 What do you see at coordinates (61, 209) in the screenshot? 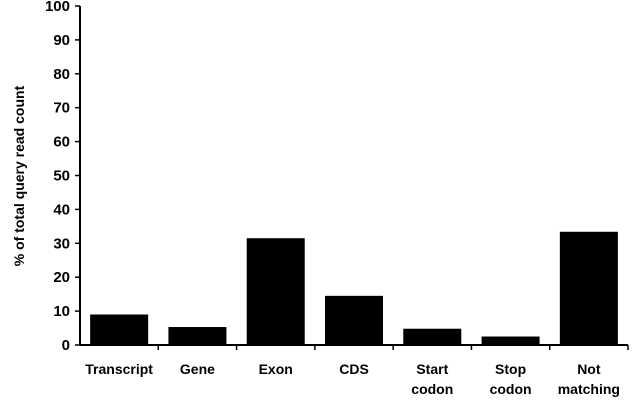
I see `y-tick-label: 40` at bounding box center [61, 209].